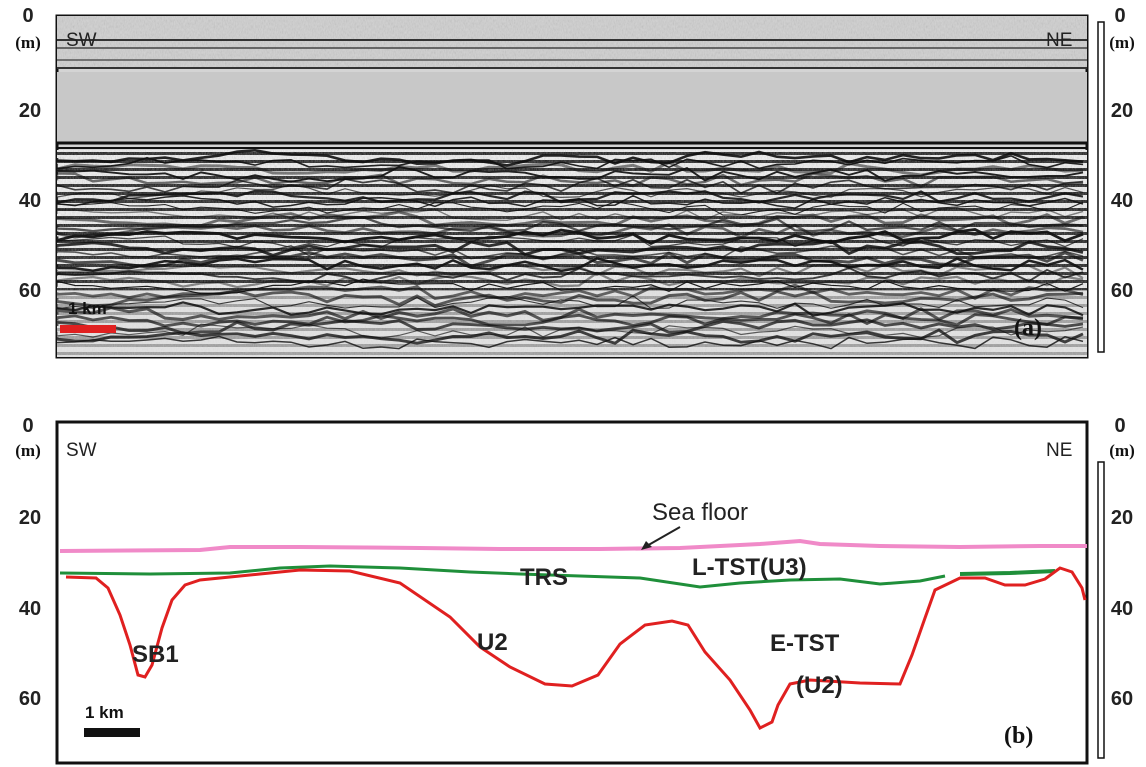  What do you see at coordinates (805, 643) in the screenshot?
I see `e-tst-label: E-TST` at bounding box center [805, 643].